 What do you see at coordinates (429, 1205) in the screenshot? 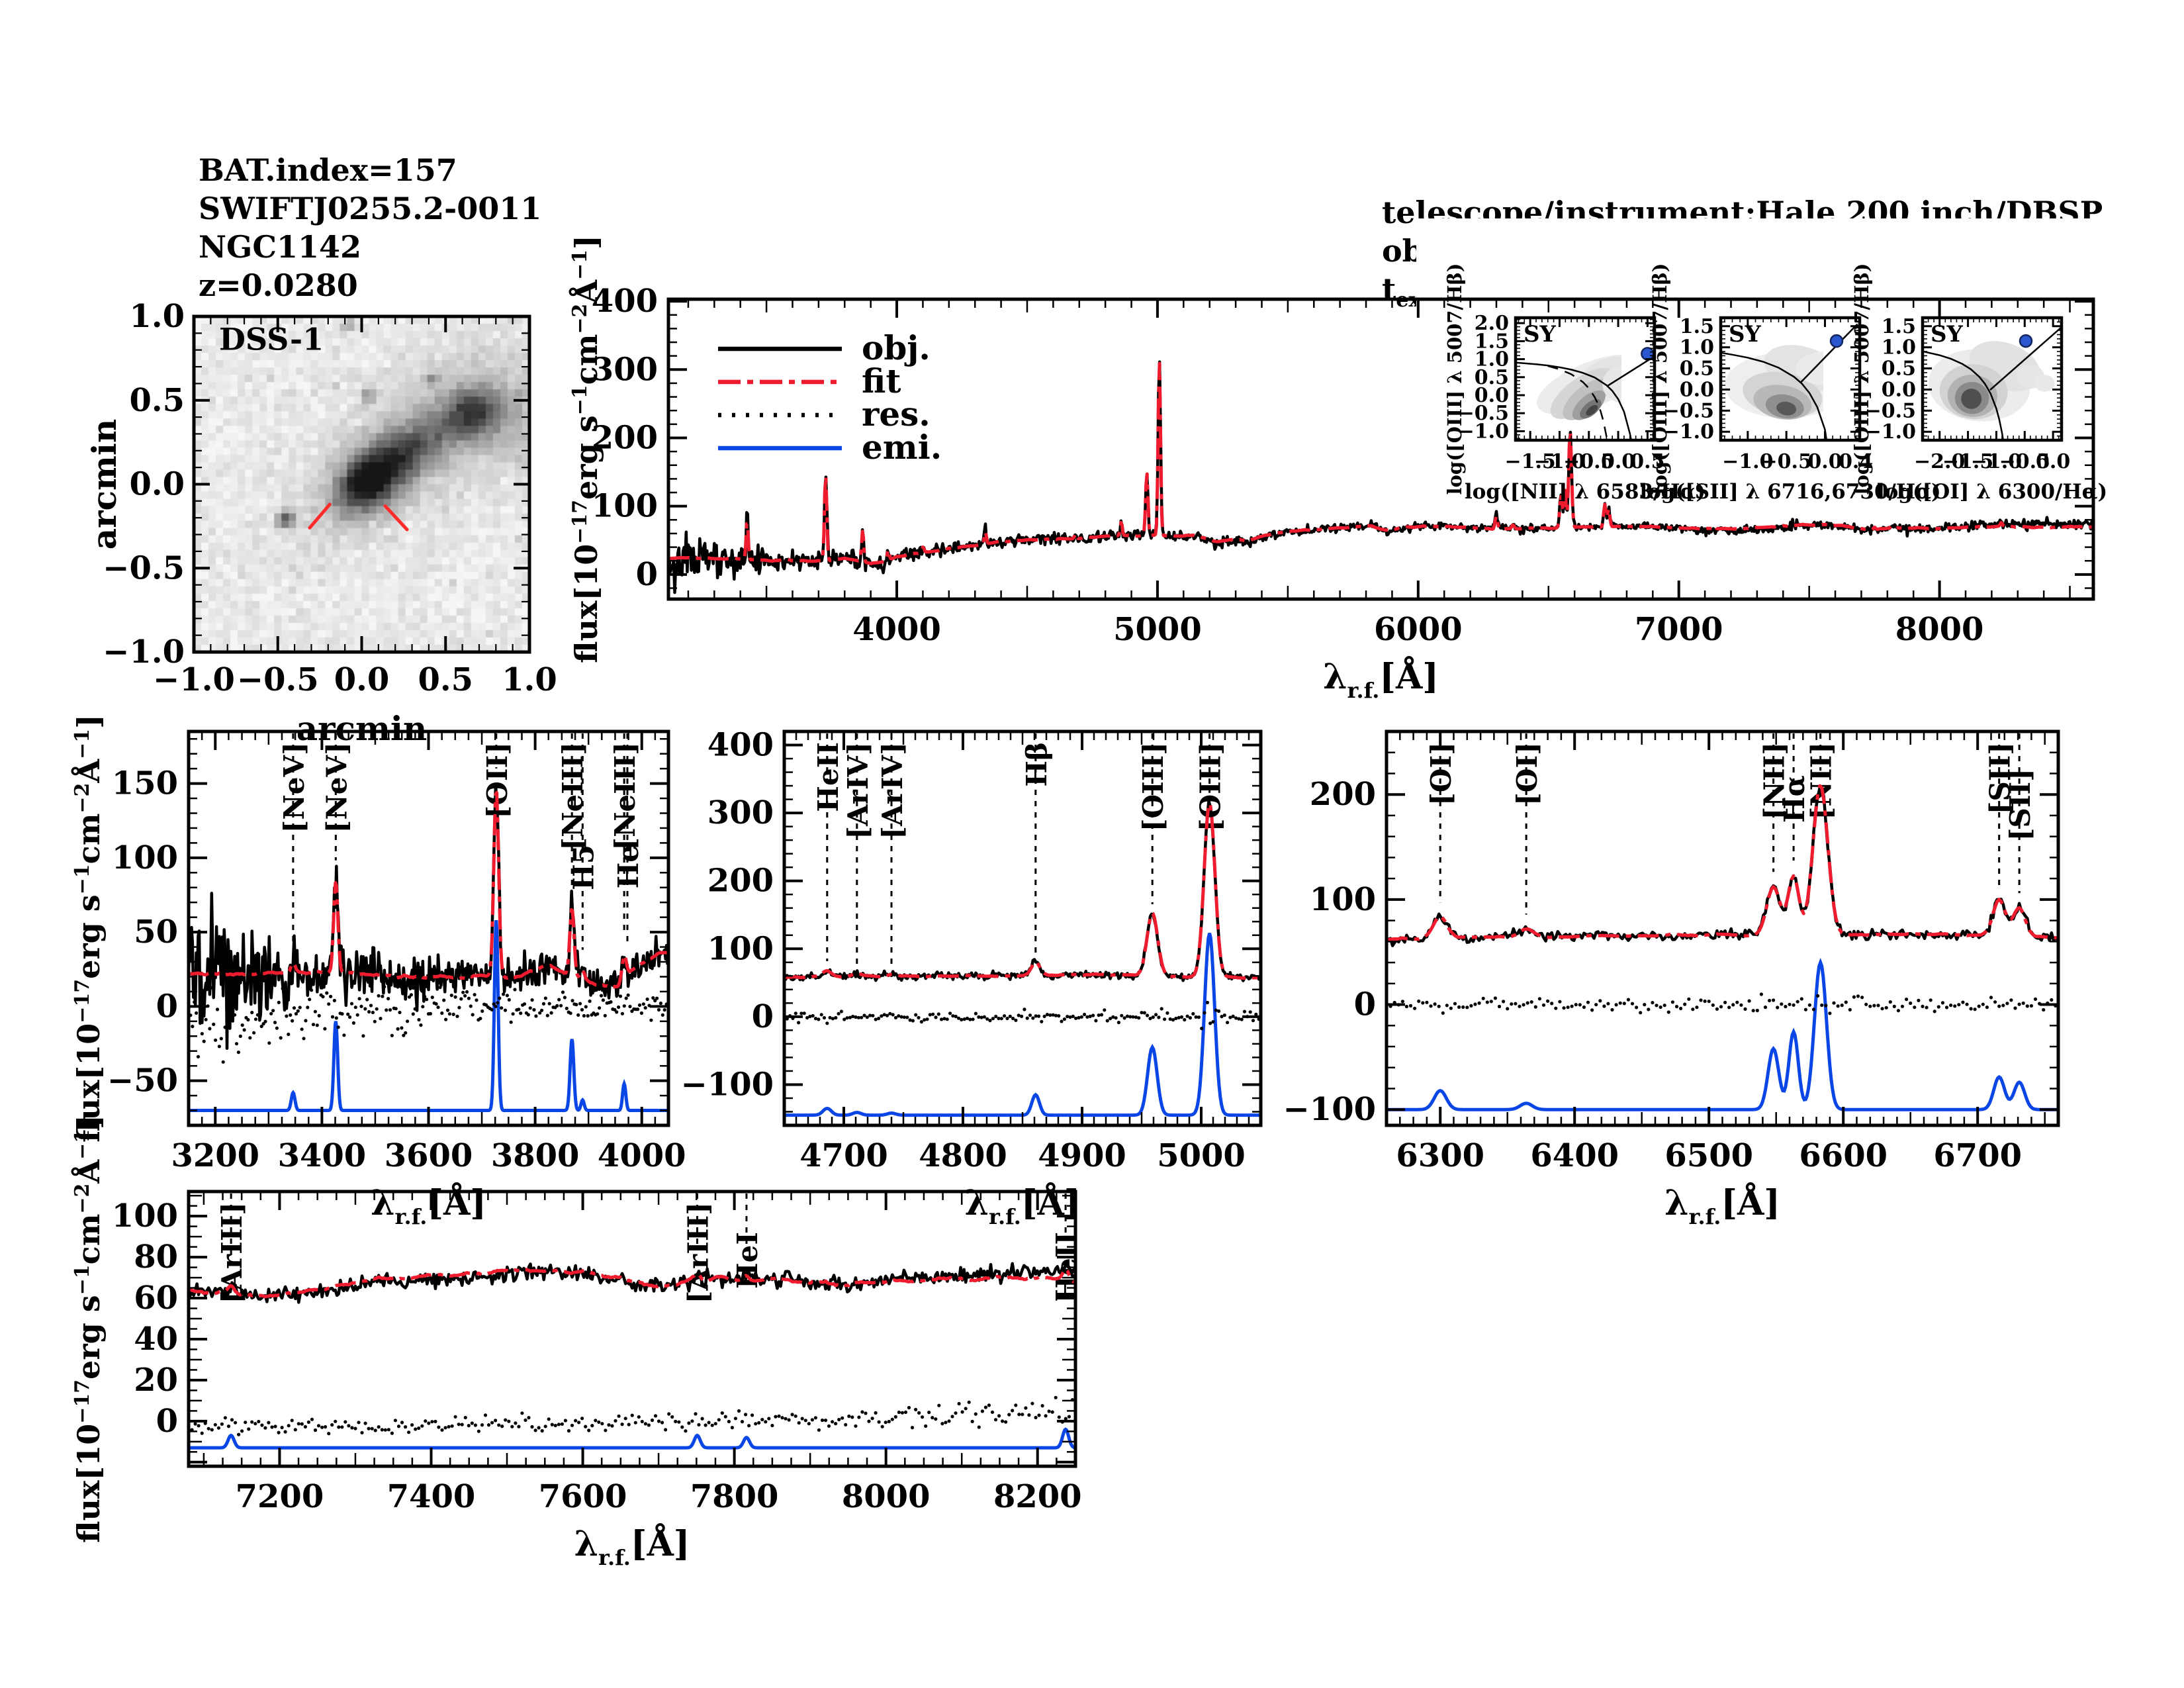
I see `x-axis-label: λr.f.[Å]` at bounding box center [429, 1205].